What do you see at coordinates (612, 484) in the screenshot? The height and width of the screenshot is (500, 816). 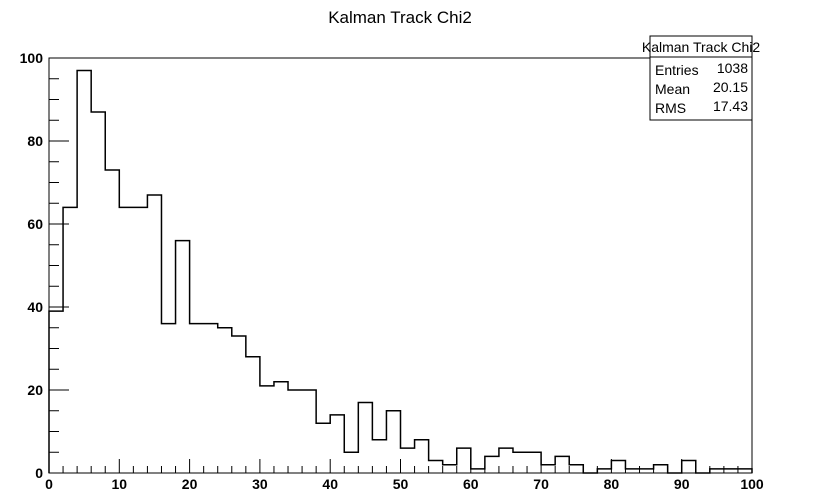 I see `x-tick-label: 80` at bounding box center [612, 484].